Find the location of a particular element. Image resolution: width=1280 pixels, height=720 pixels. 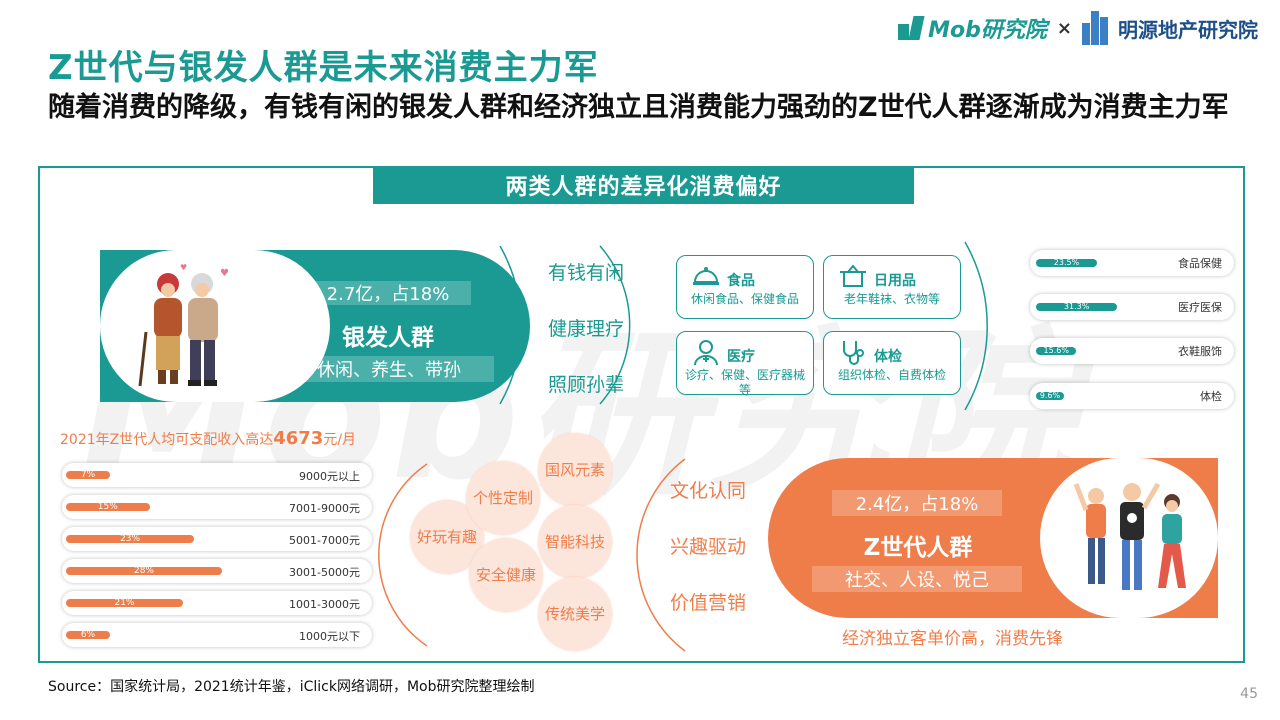

income-bar-fill: 15% is located at coordinates (108, 507).